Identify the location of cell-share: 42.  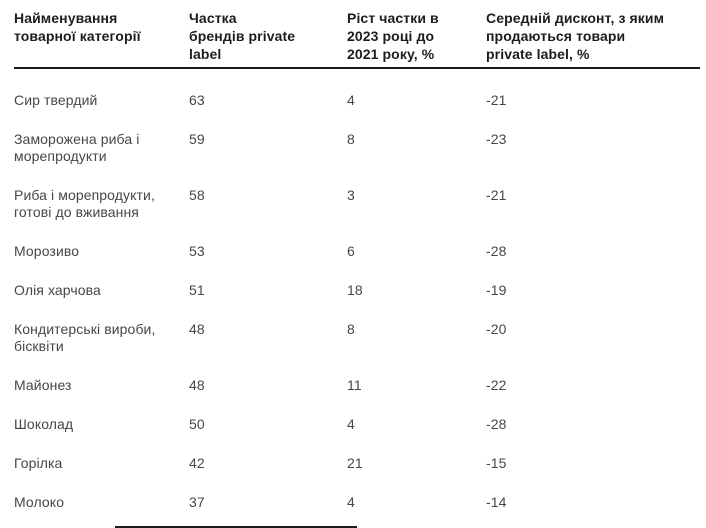
(197, 463).